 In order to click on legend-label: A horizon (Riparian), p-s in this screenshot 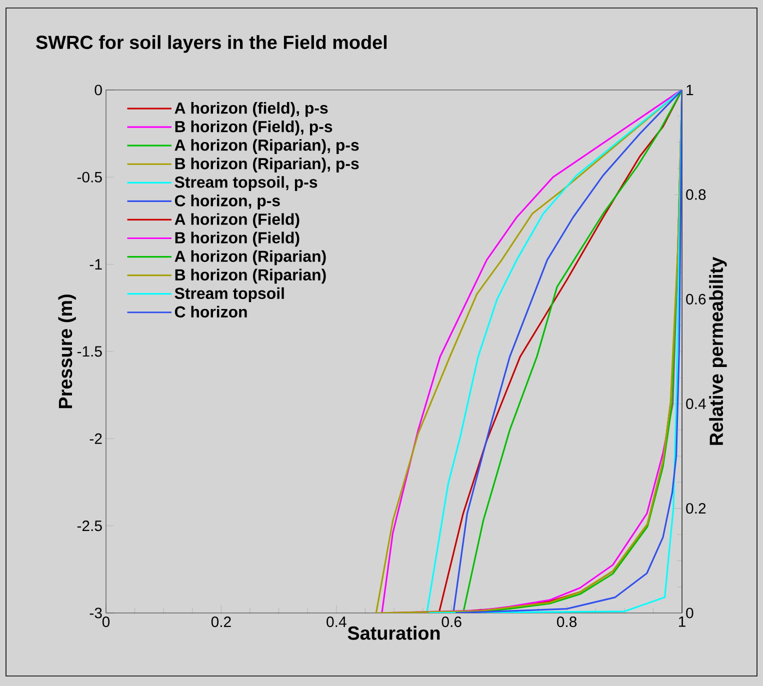, I will do `click(266, 146)`.